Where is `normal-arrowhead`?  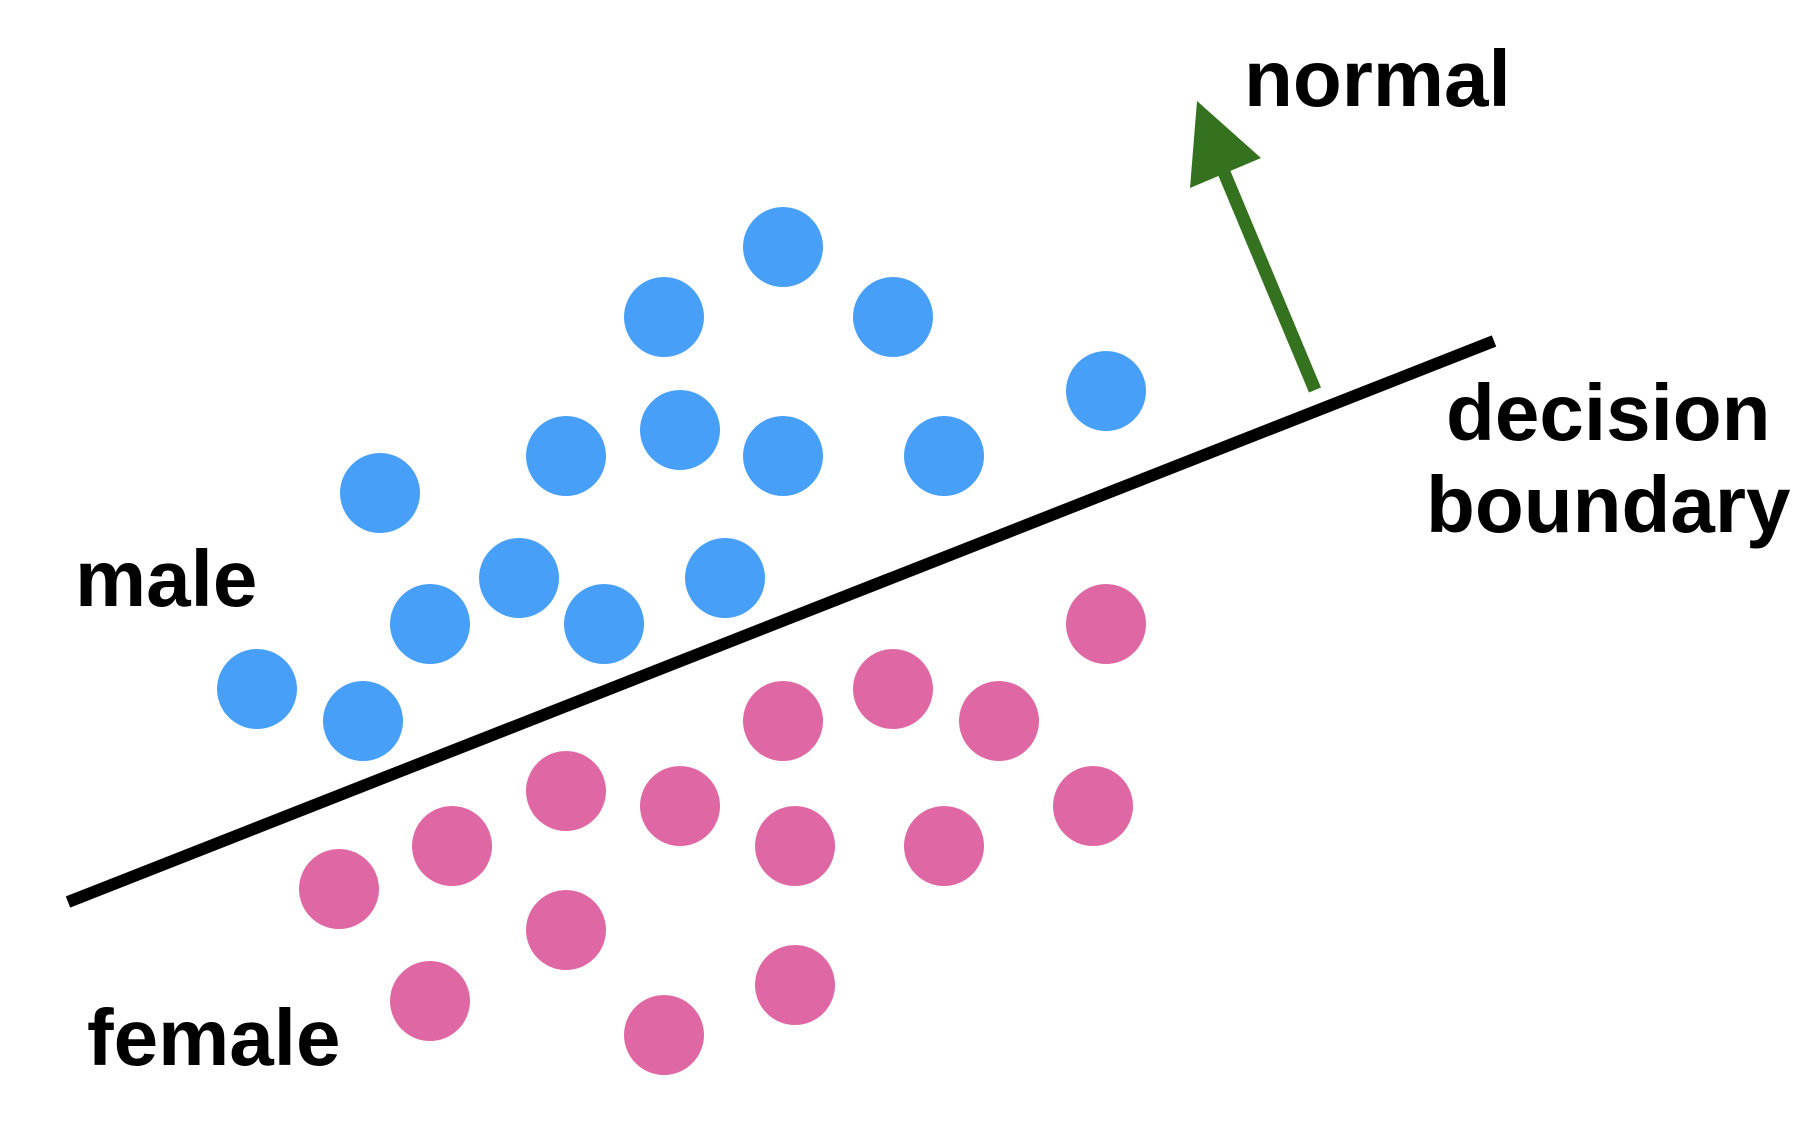 normal-arrowhead is located at coordinates (1225, 144).